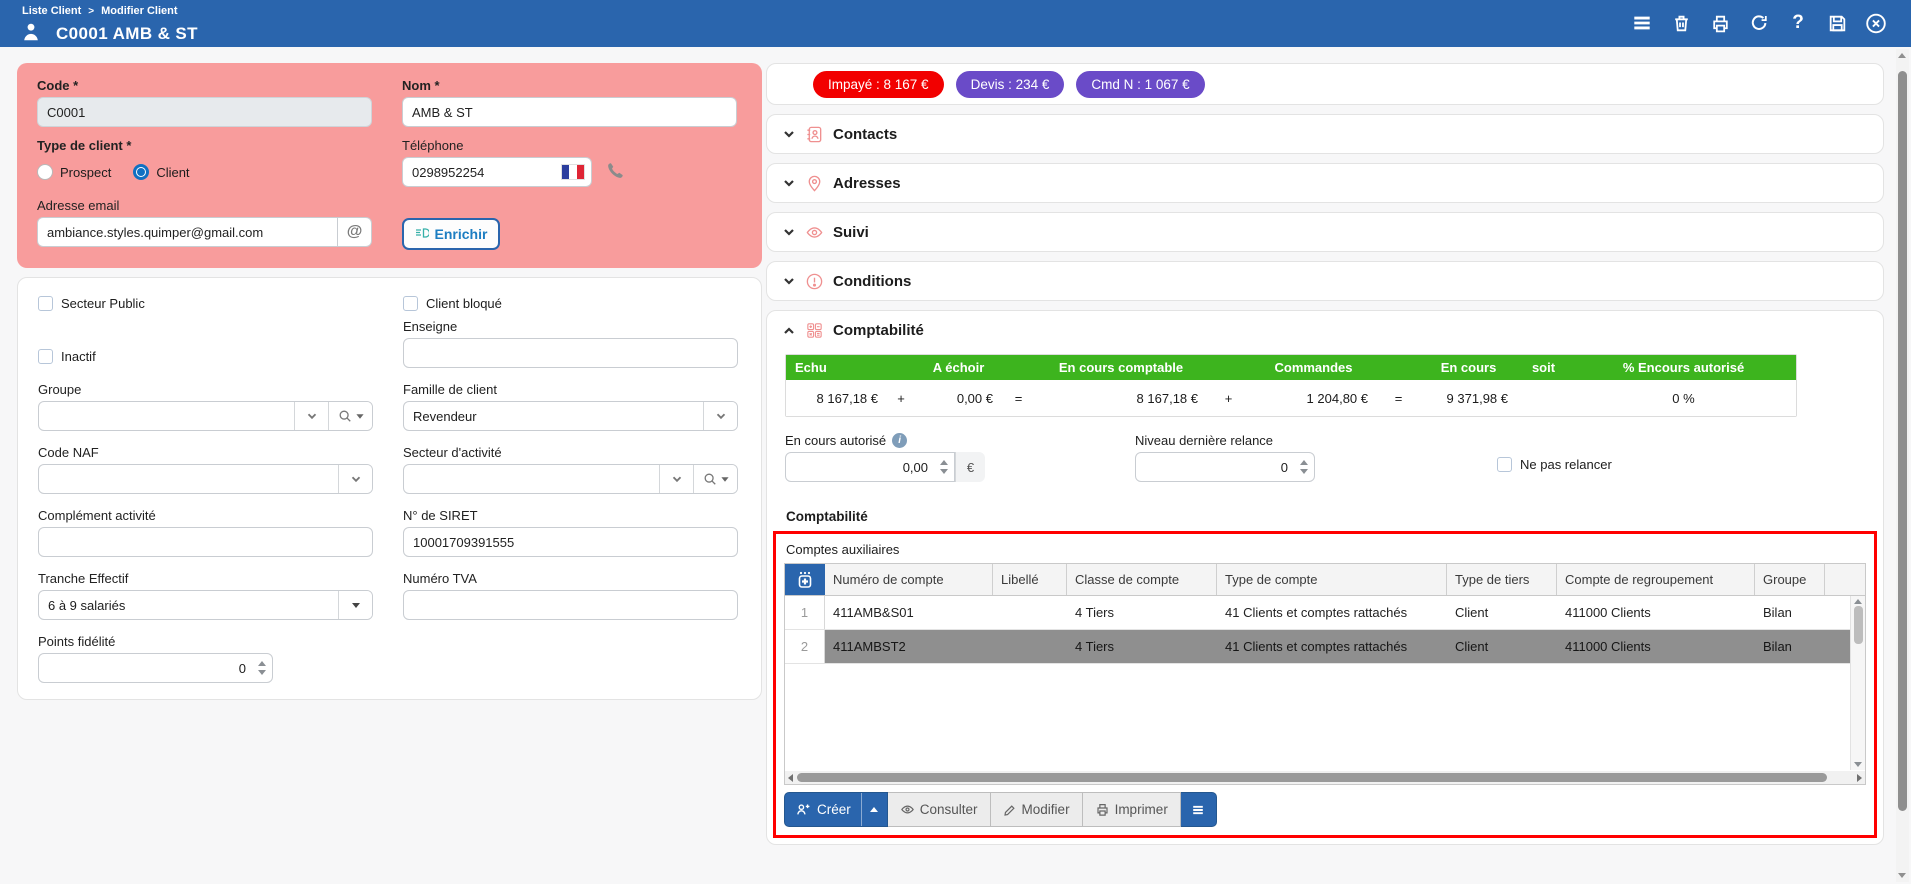  I want to click on column-header: Libellé, so click(1030, 579).